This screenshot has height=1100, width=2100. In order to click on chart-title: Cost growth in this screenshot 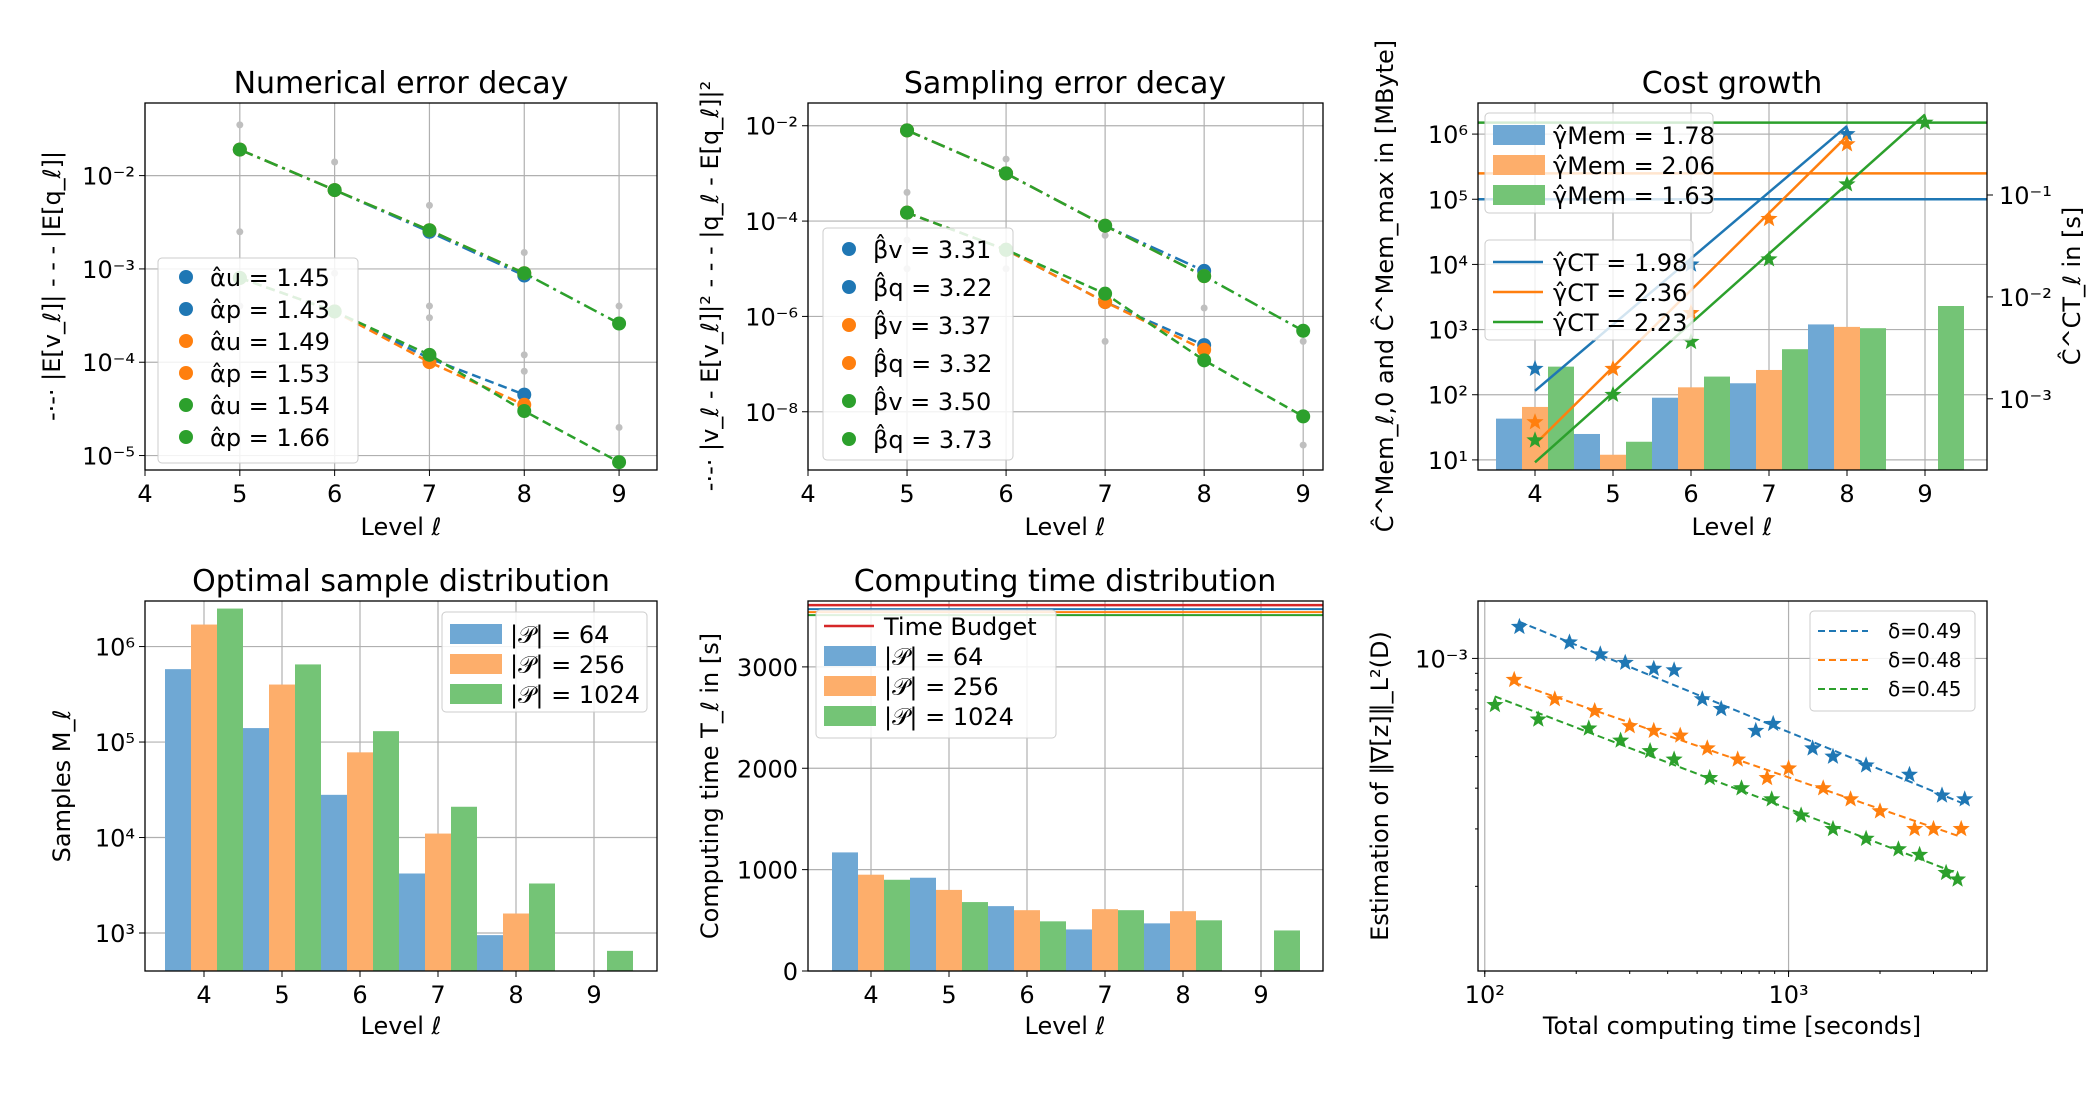, I will do `click(1732, 83)`.